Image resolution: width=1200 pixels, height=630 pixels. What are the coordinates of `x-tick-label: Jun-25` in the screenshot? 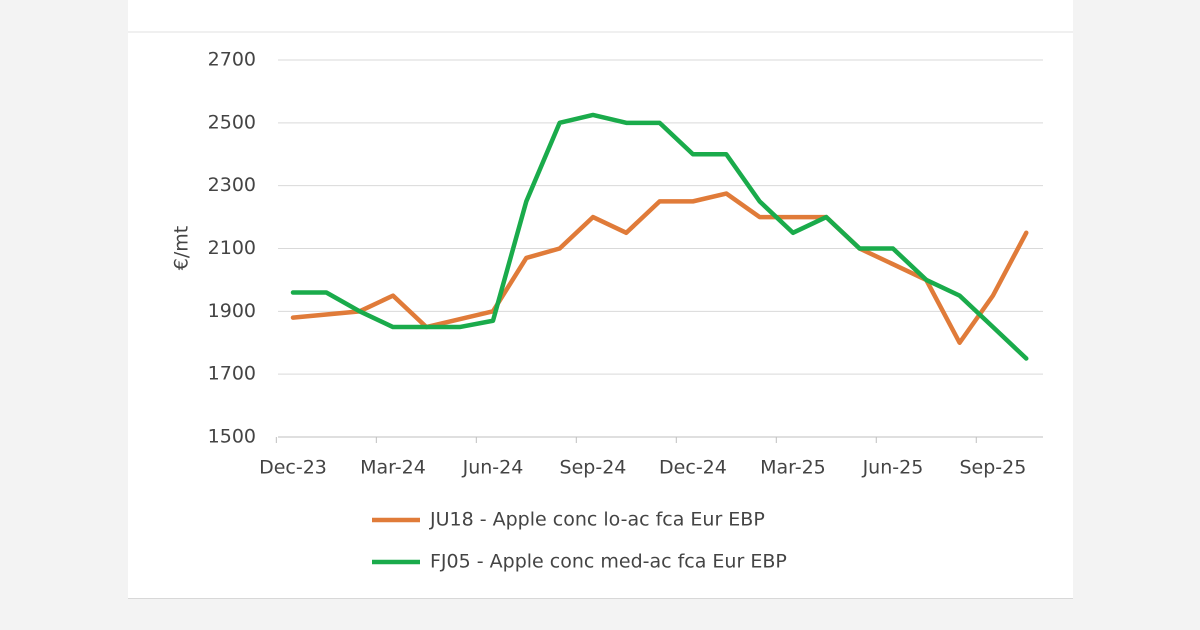 It's located at (893, 468).